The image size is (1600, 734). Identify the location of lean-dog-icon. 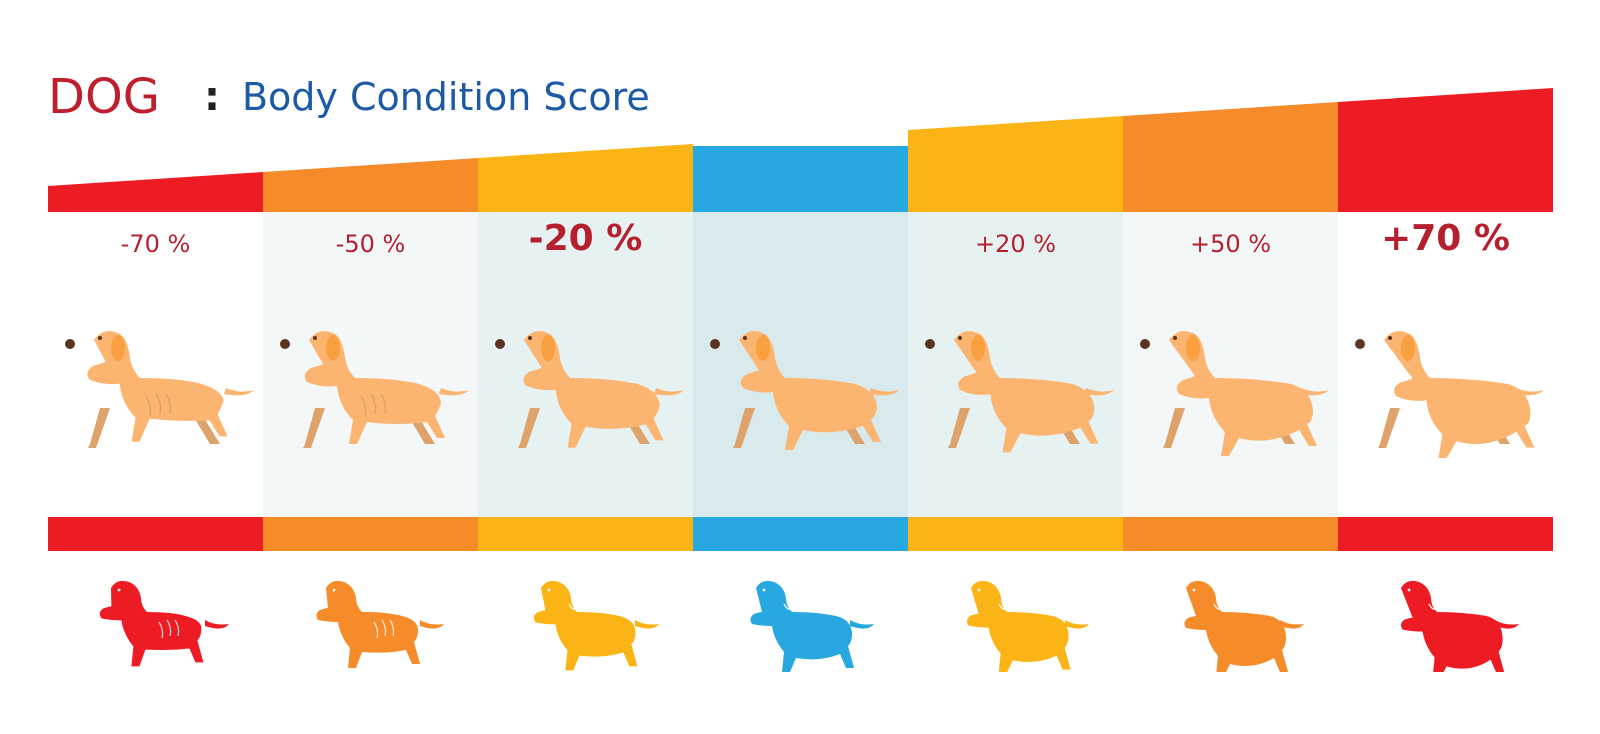
(585, 388).